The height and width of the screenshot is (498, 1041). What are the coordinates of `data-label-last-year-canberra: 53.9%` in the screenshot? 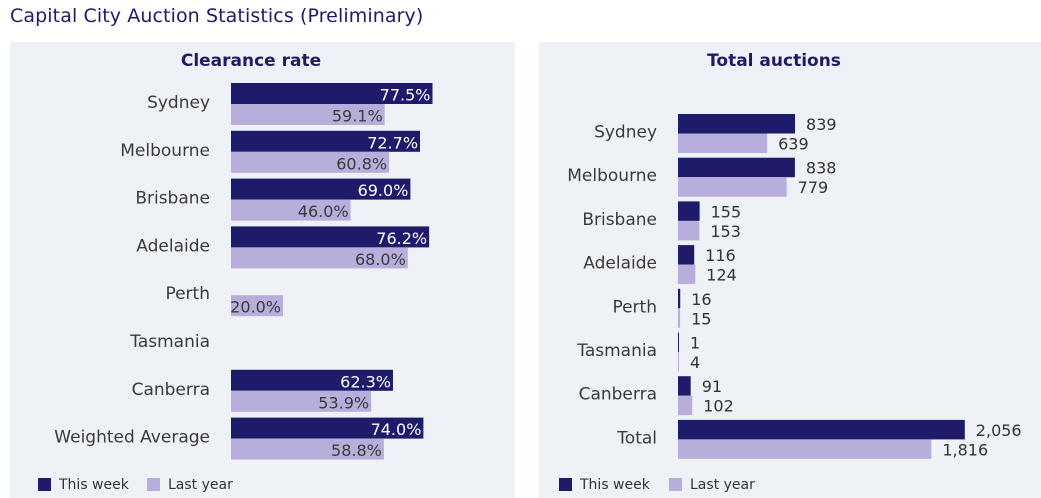 It's located at (343, 402).